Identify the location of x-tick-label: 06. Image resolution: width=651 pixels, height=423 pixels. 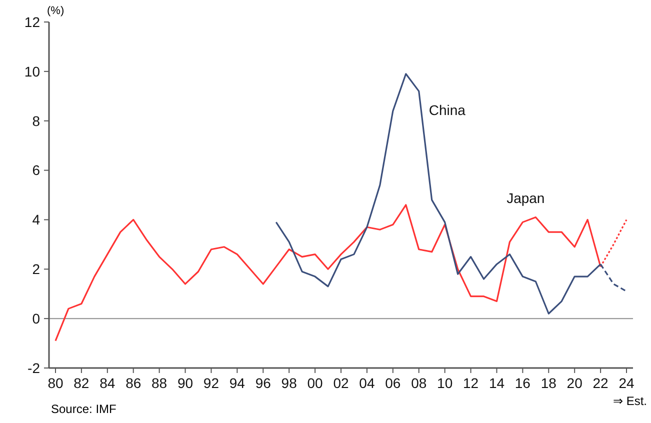
(393, 383).